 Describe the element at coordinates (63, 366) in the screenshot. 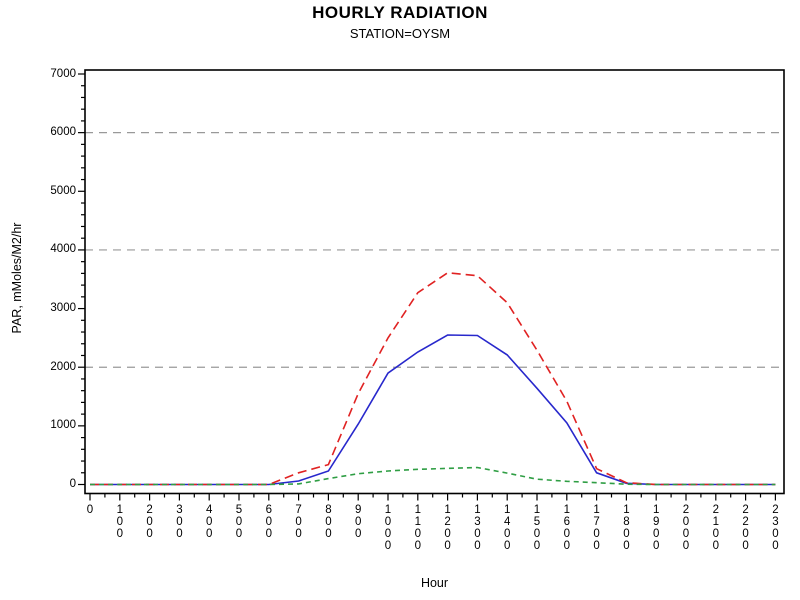

I see `y-tick-label: 2000` at that location.